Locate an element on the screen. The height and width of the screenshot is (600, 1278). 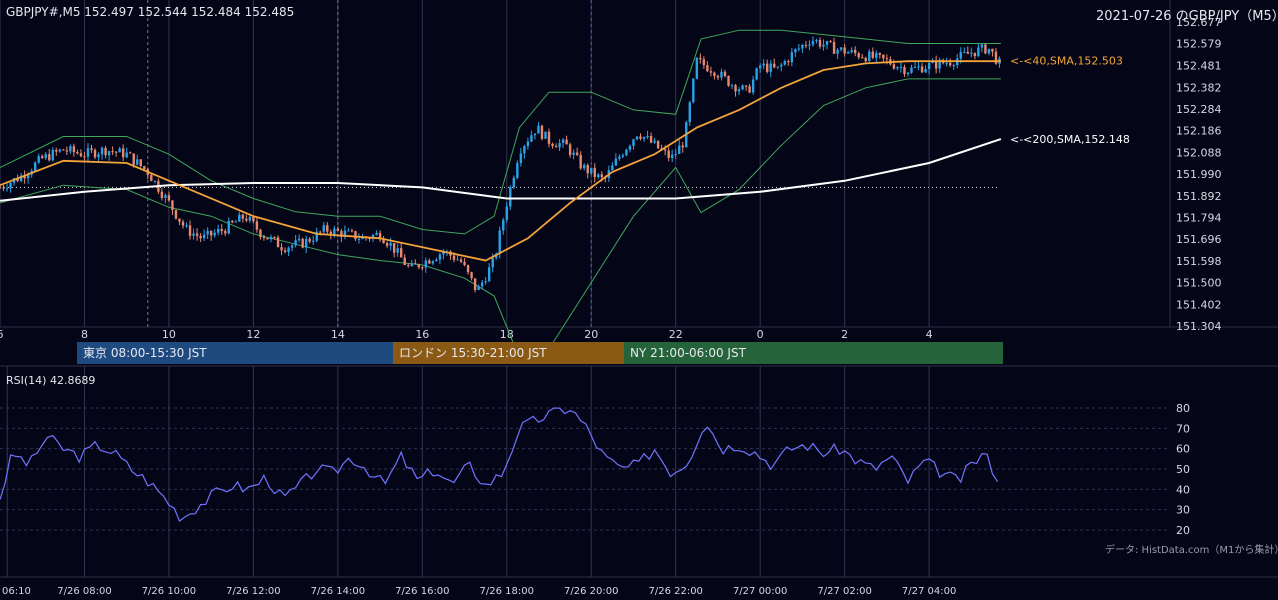
time-axis-tick-label: 7/26 10:00 is located at coordinates (169, 591).